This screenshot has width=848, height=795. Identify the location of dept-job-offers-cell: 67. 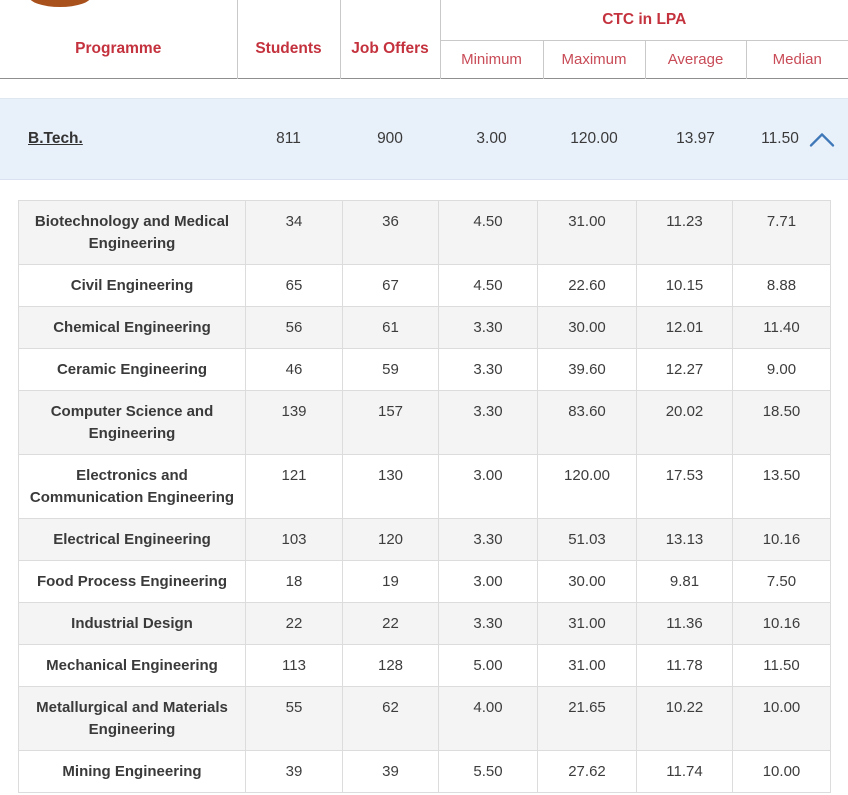
(390, 285).